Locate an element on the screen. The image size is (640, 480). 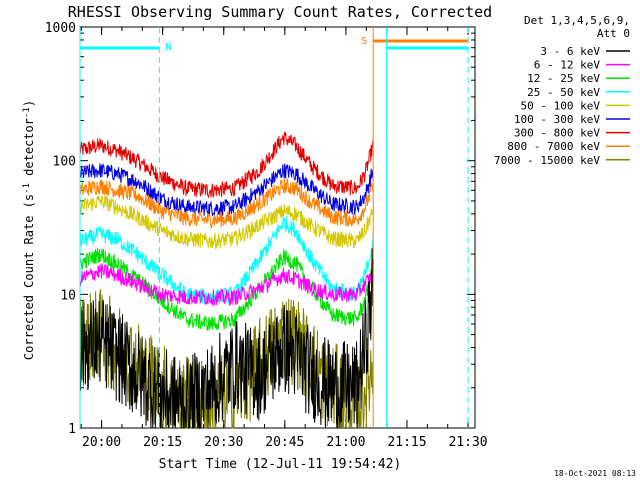
timestamp: 18-Oct-2021 08:13 is located at coordinates (595, 473).